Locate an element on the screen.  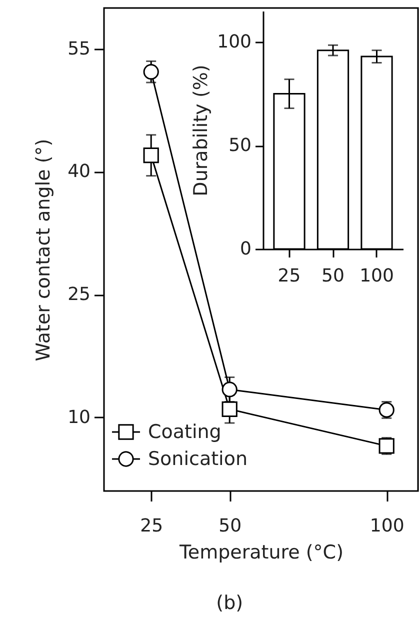
y-tick-label: 0 is located at coordinates (246, 249).